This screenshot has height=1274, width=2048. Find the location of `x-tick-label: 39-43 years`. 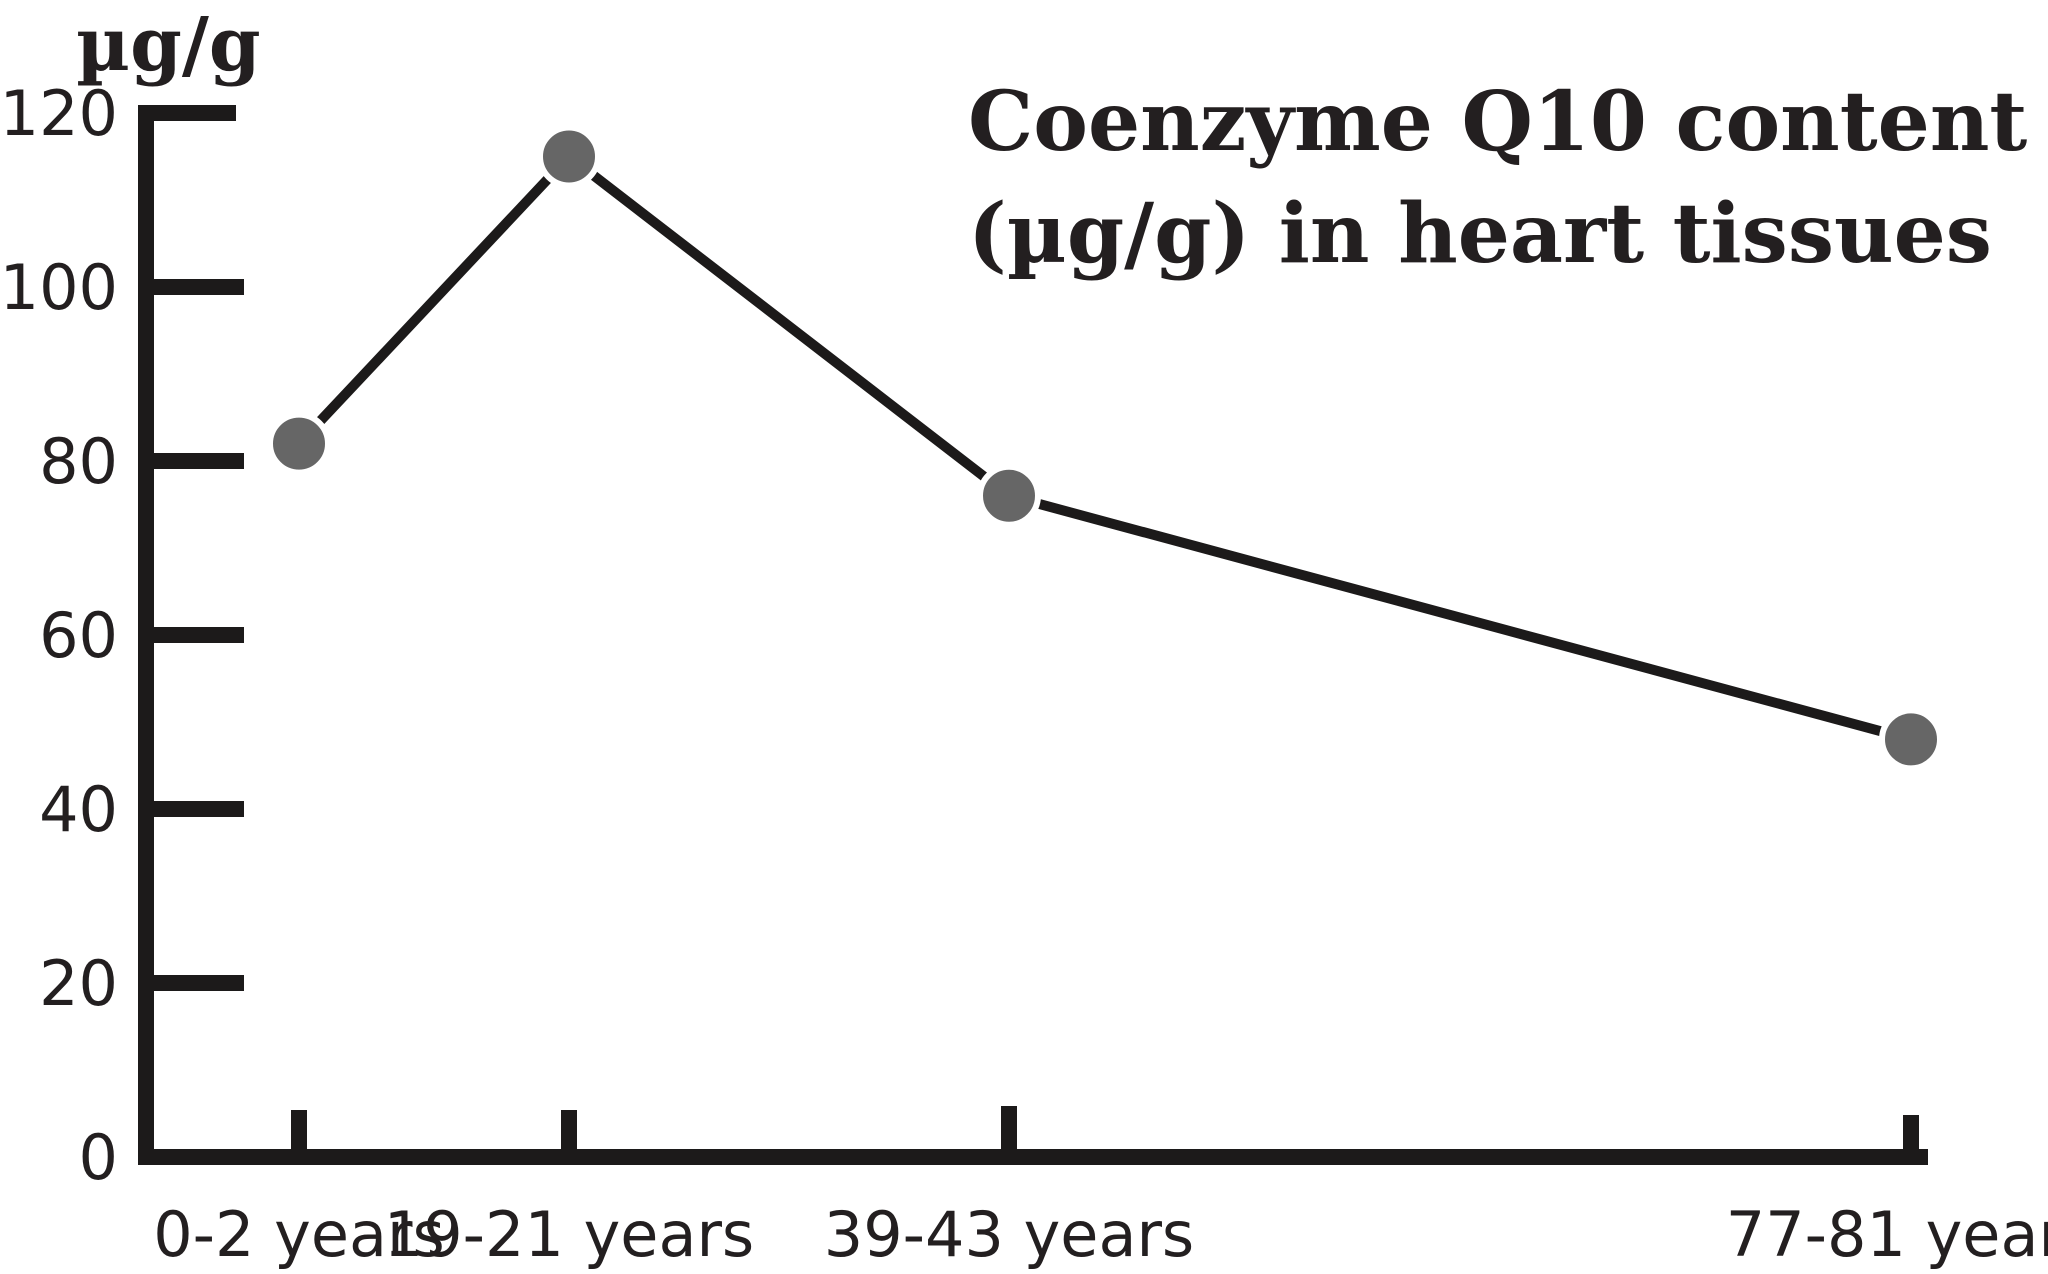

x-tick-label: 39-43 years is located at coordinates (1009, 1234).